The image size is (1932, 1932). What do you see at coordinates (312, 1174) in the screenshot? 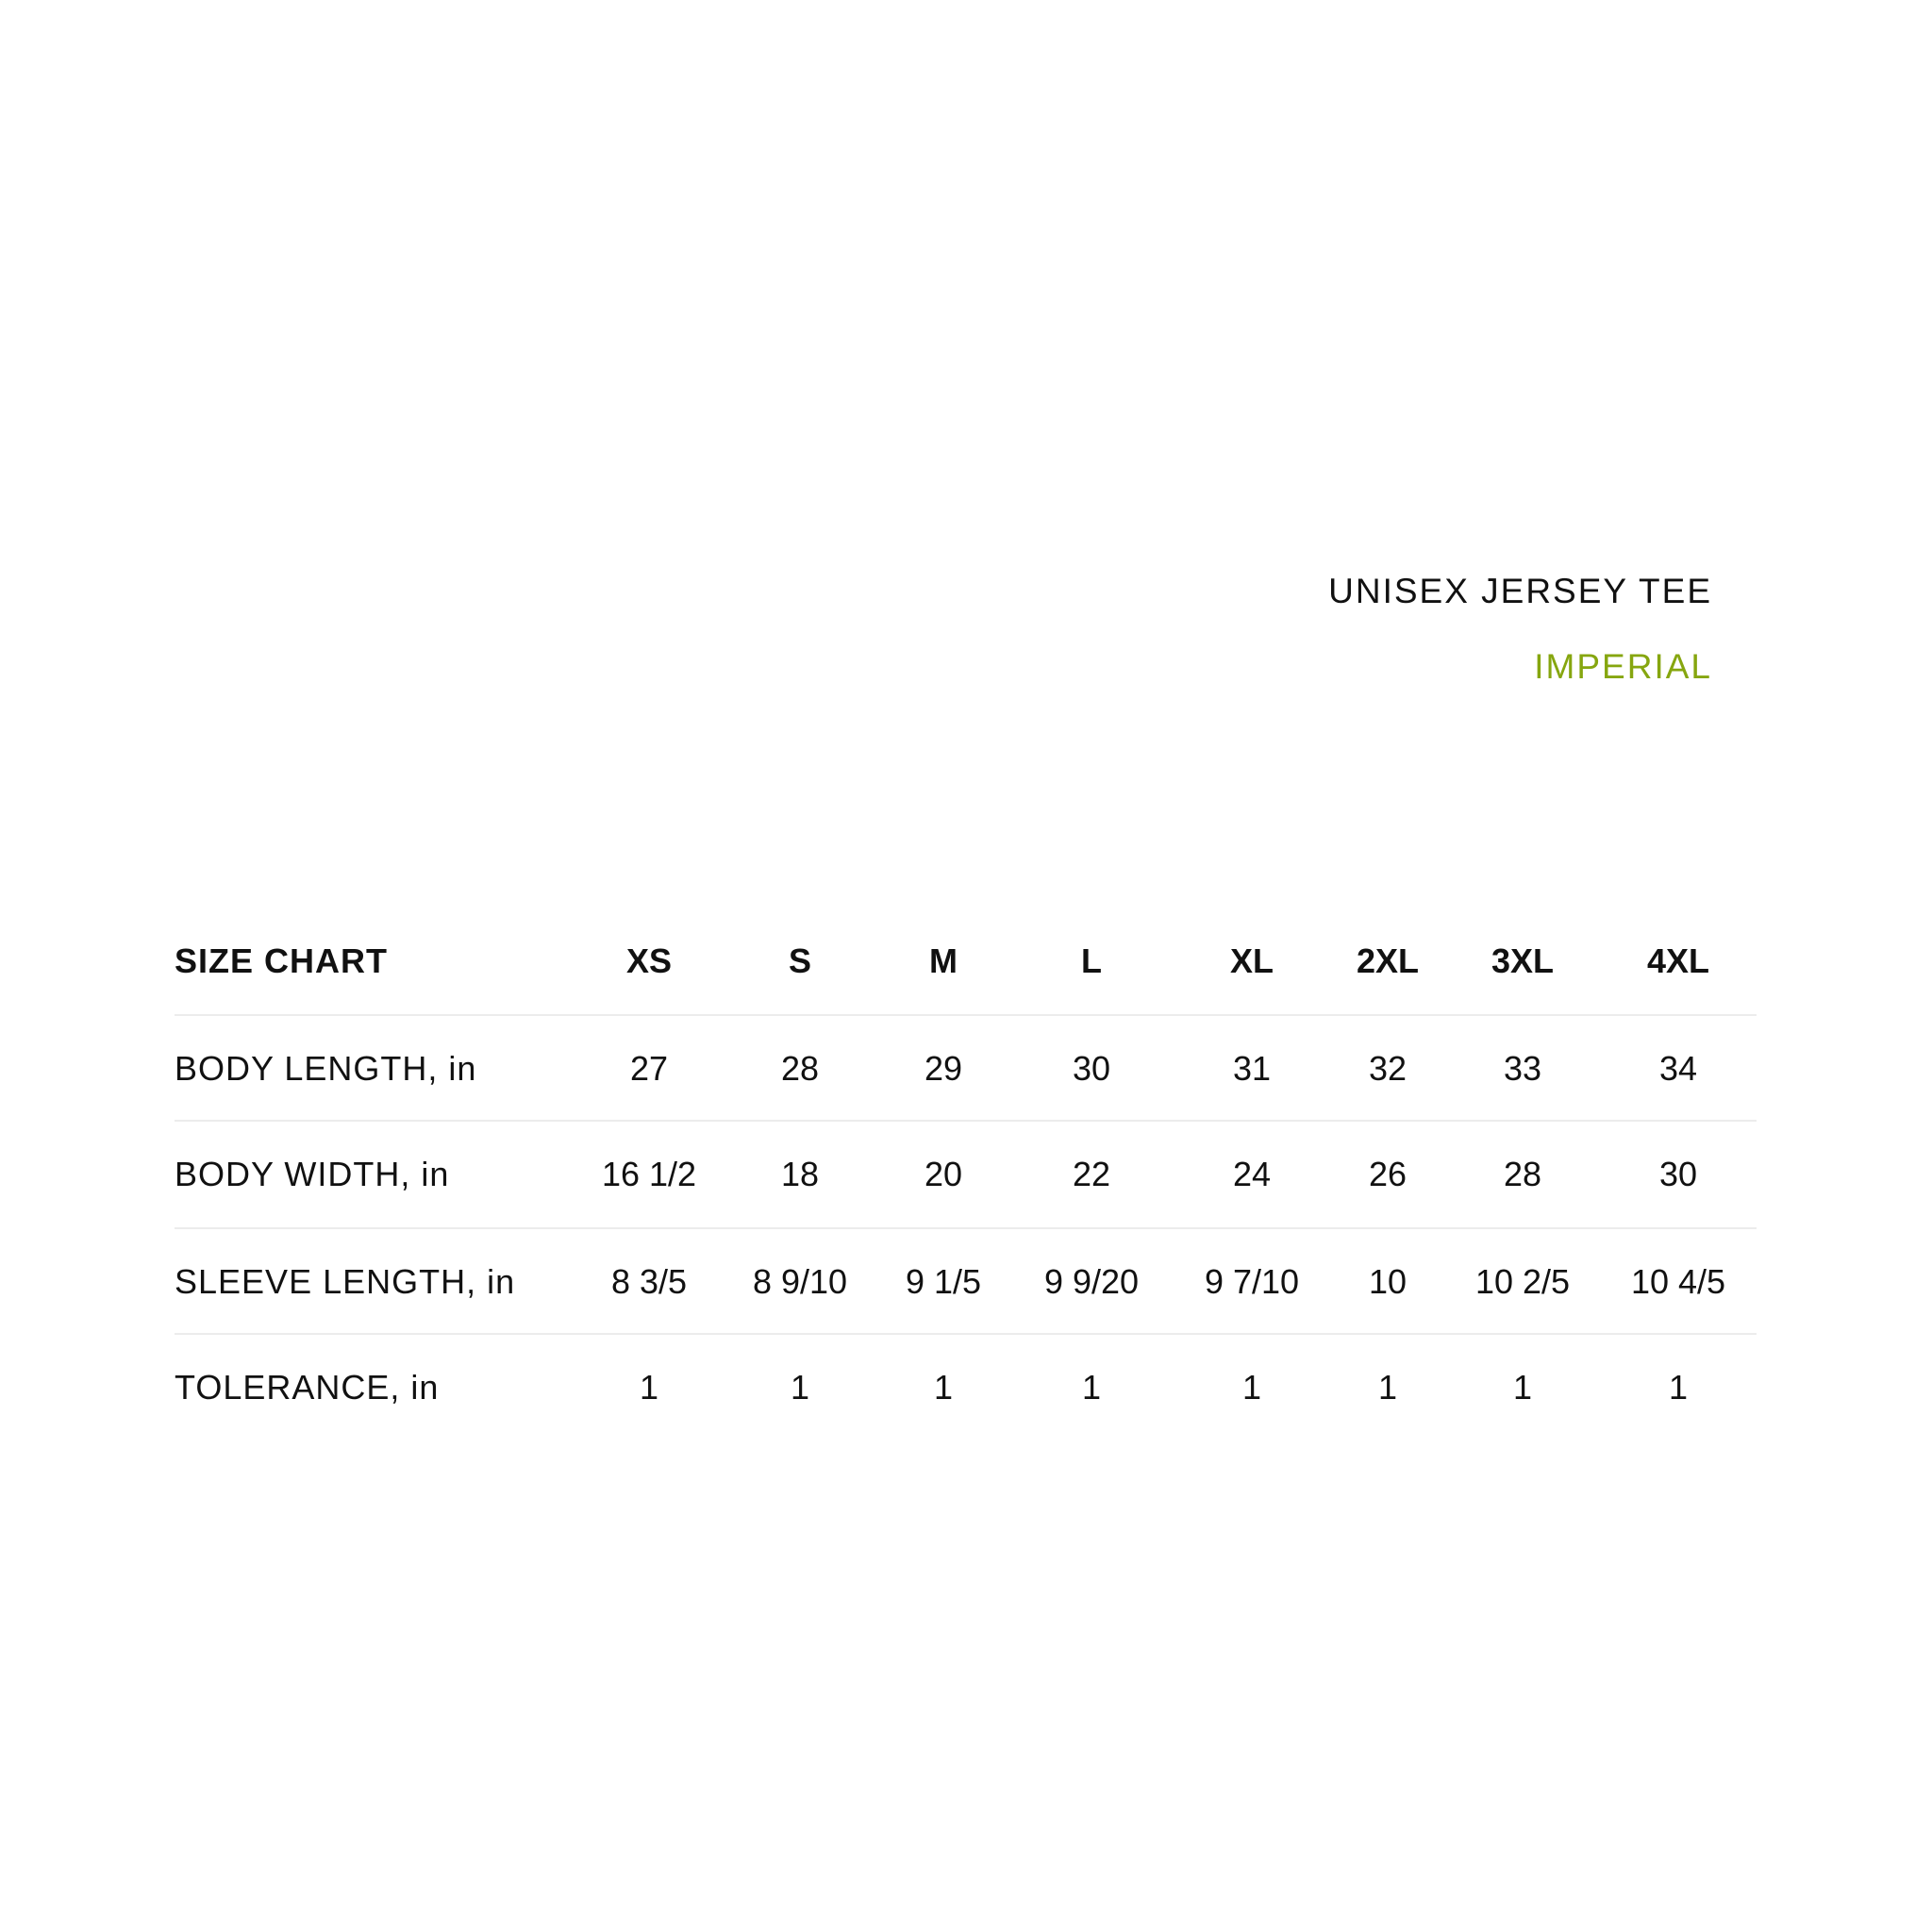
I see `row-label: BODY WIDTH, in` at bounding box center [312, 1174].